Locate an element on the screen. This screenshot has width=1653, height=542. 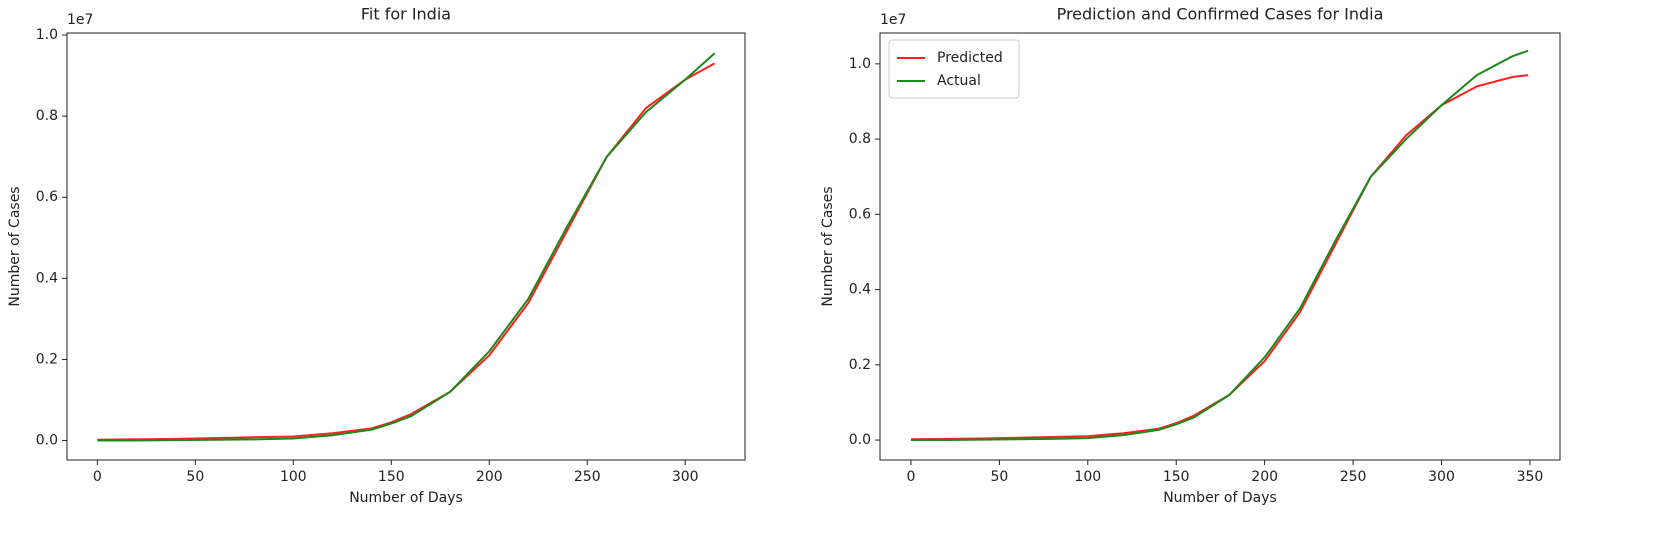
legend-label: Predicted is located at coordinates (970, 58).